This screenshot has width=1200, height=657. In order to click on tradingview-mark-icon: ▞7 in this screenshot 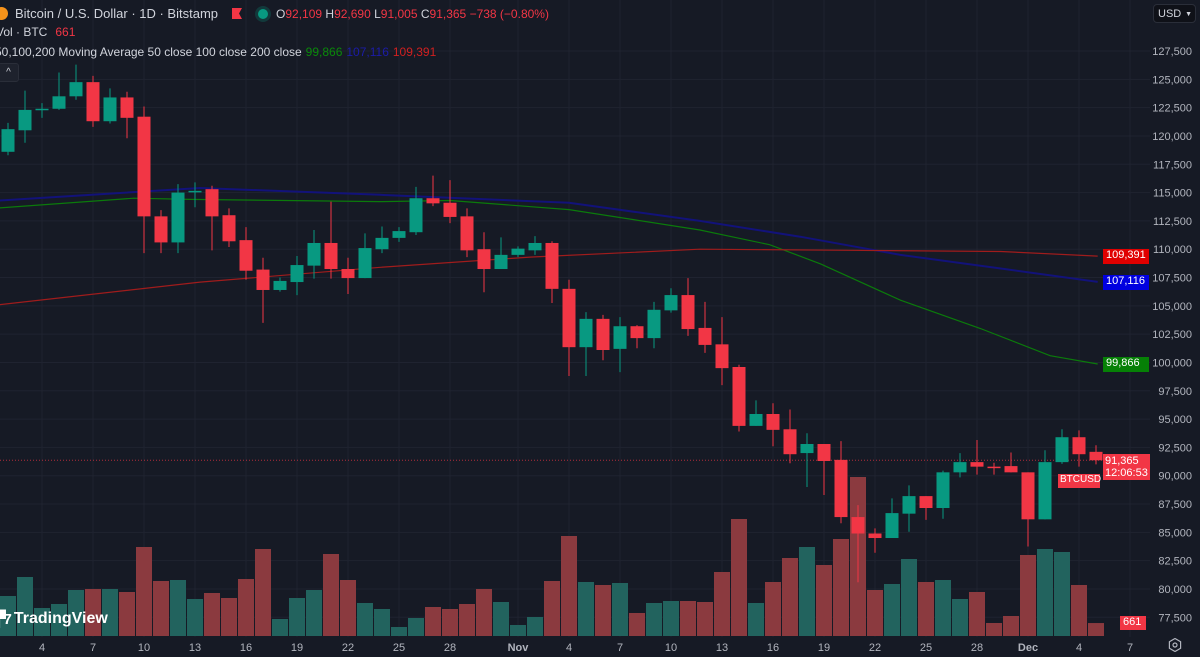, I will do `click(6, 619)`.